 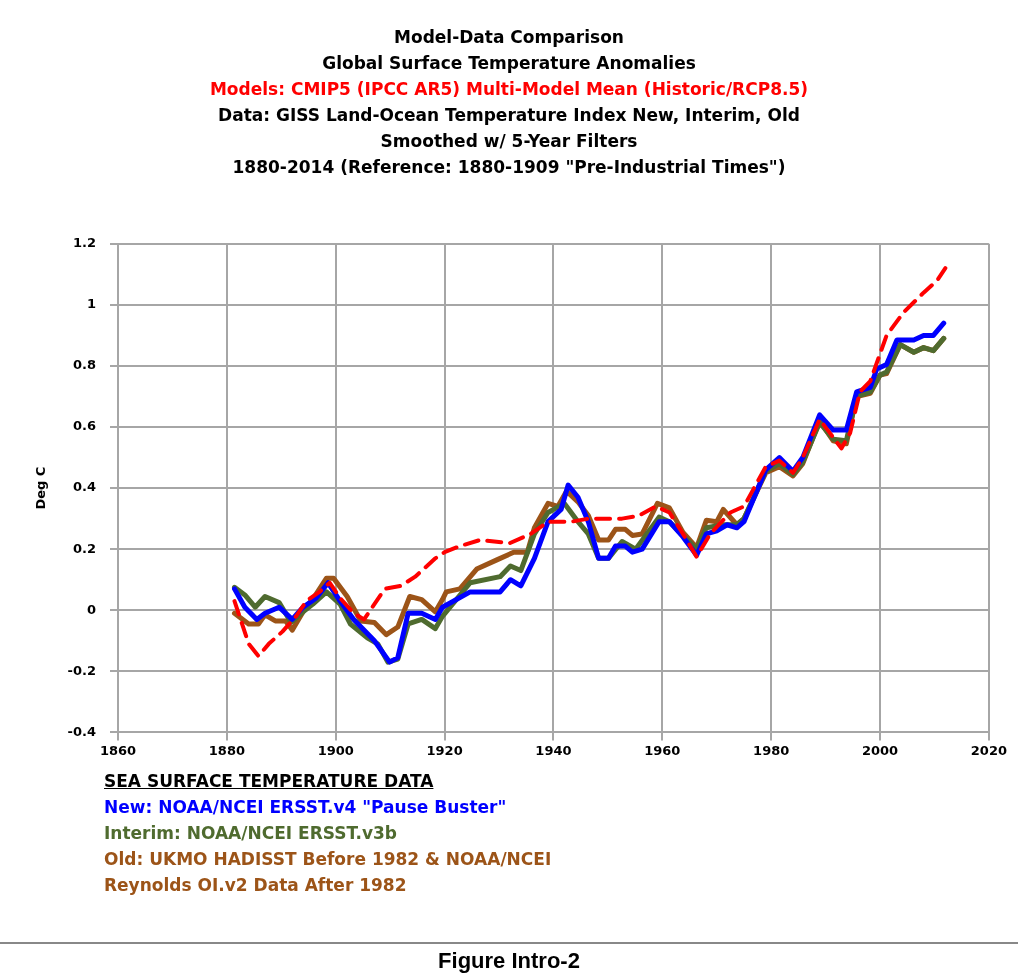 What do you see at coordinates (880, 750) in the screenshot?
I see `x-tick-label: 2000` at bounding box center [880, 750].